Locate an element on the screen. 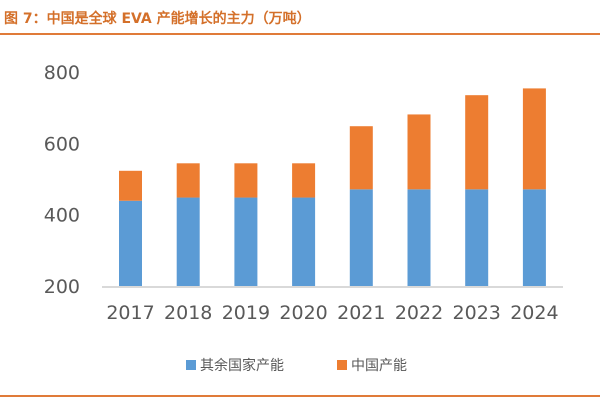 Image resolution: width=600 pixels, height=400 pixels. y-tick-label: 800 is located at coordinates (62, 73).